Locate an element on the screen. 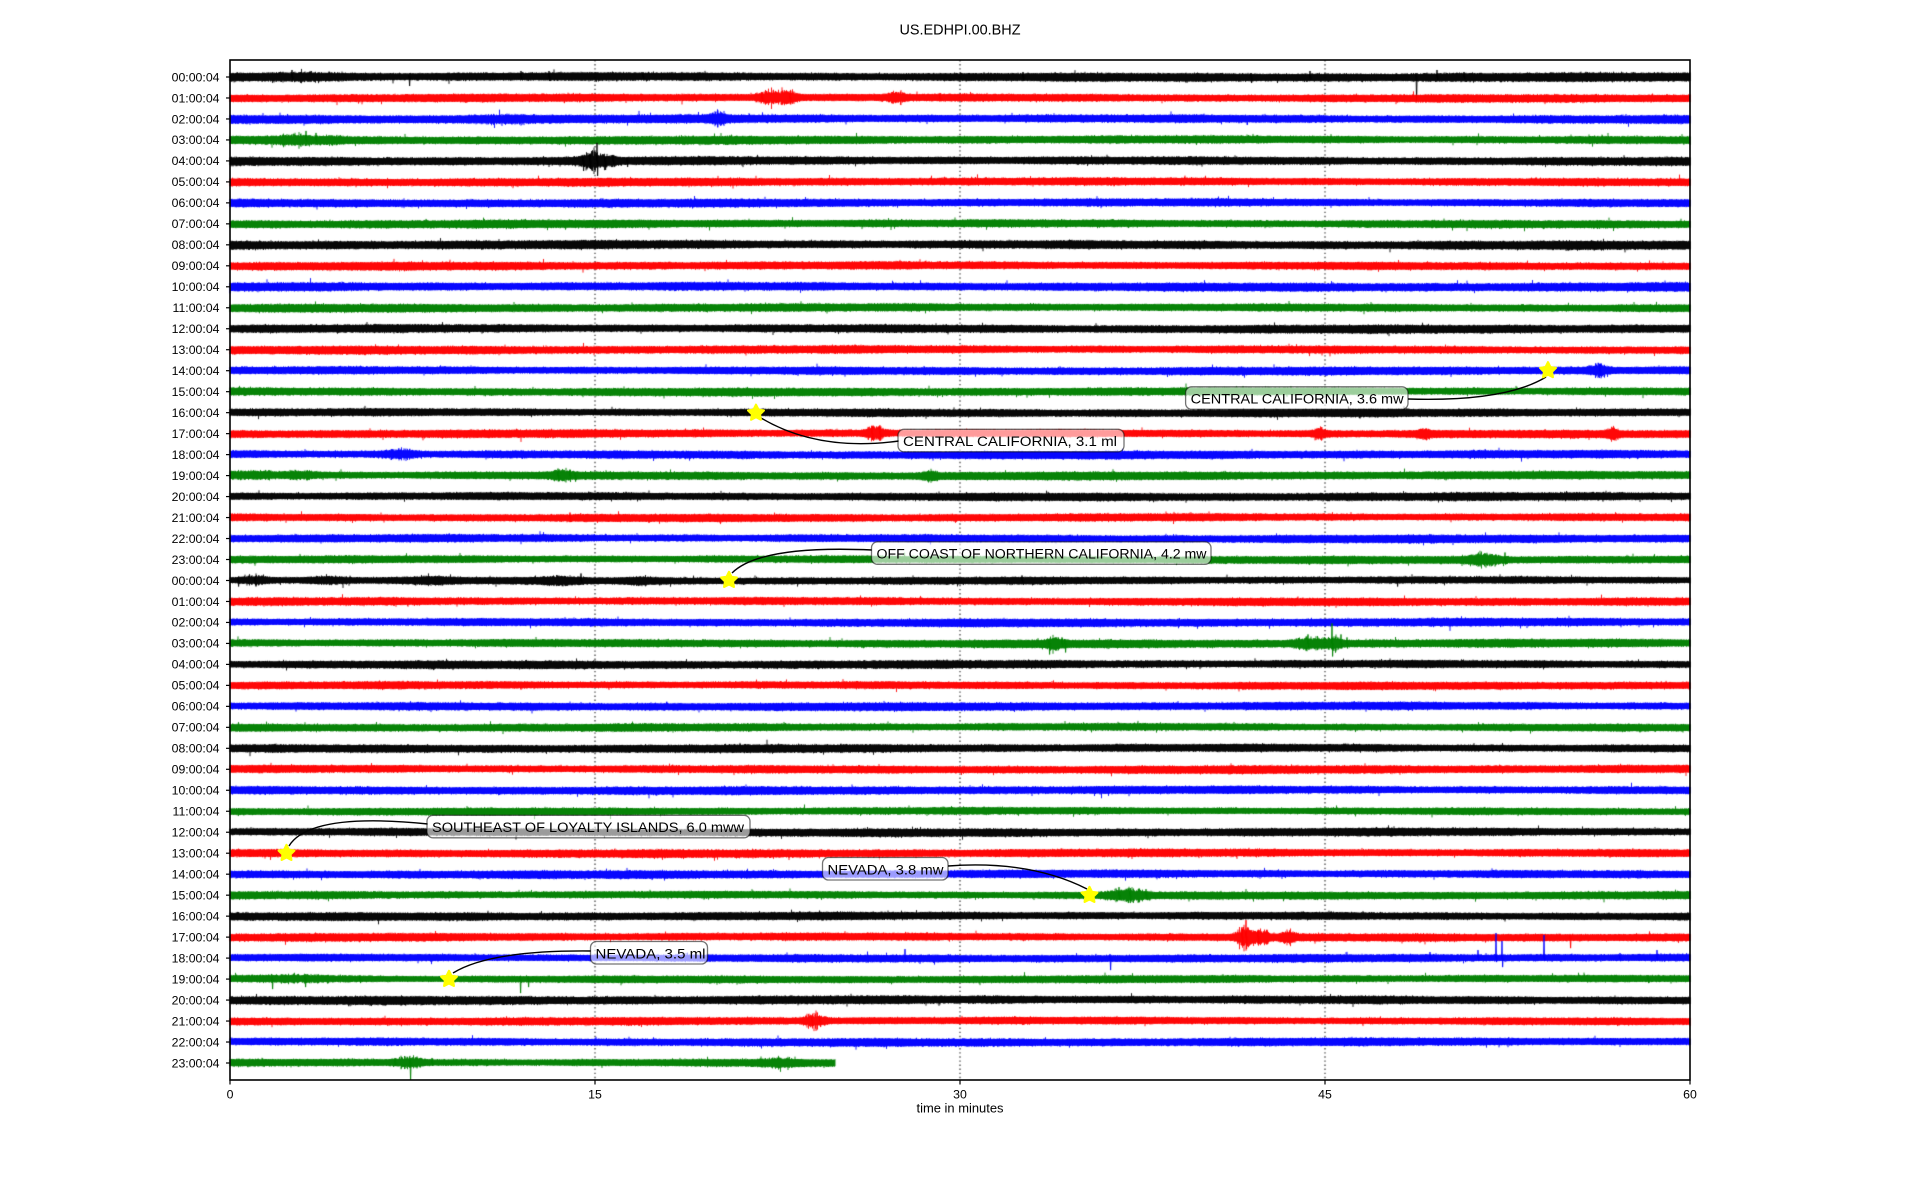 The image size is (1920, 1200). svg-text: 0 is located at coordinates (230, 1095).